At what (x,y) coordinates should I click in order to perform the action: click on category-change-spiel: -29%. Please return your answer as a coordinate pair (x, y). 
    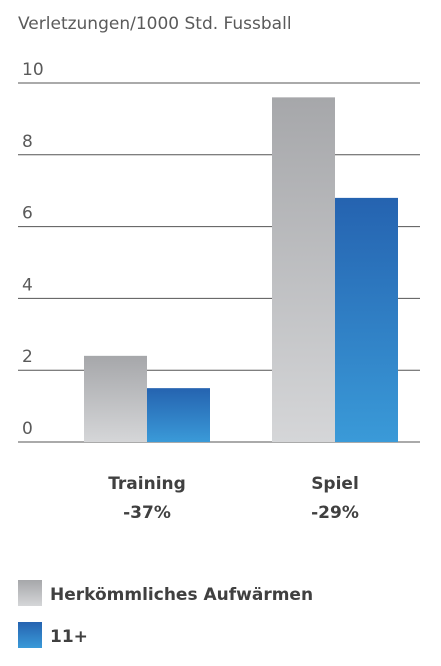
    Looking at the image, I should click on (335, 513).